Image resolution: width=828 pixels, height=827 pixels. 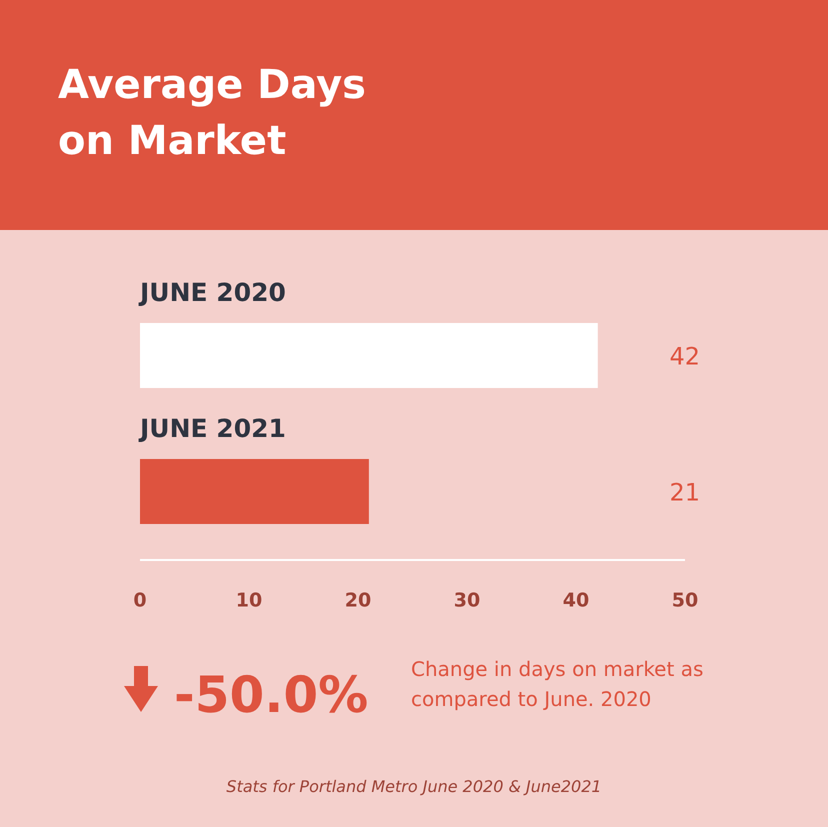 What do you see at coordinates (685, 600) in the screenshot?
I see `x-tick-label: 50` at bounding box center [685, 600].